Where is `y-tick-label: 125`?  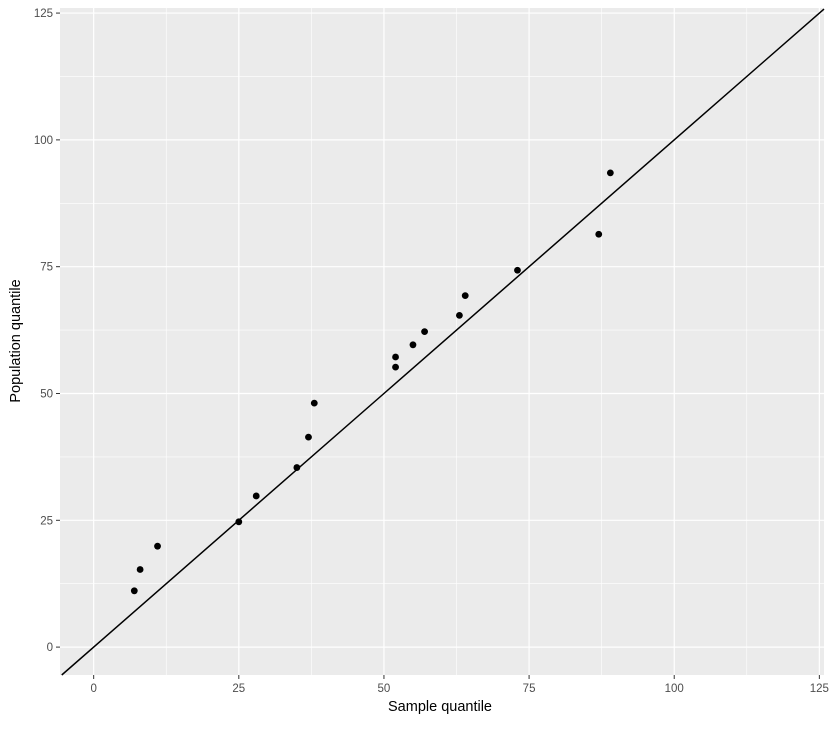 y-tick-label: 125 is located at coordinates (43, 14).